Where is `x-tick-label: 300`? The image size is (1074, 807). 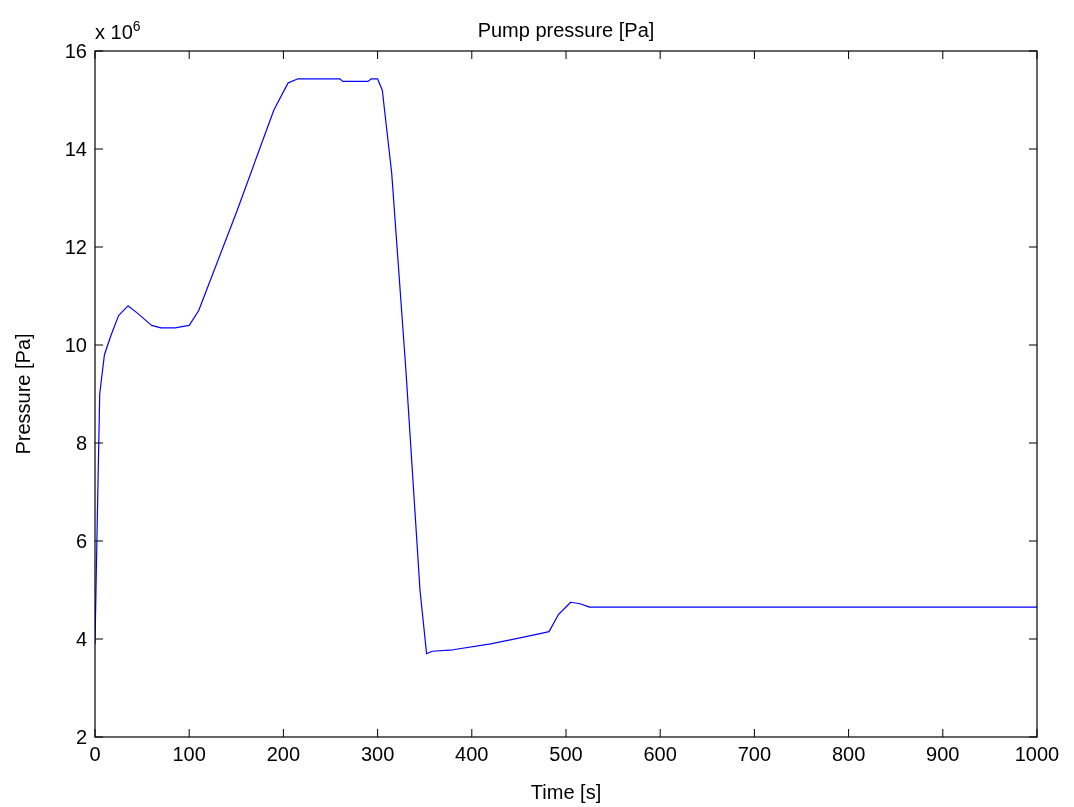 x-tick-label: 300 is located at coordinates (377, 754).